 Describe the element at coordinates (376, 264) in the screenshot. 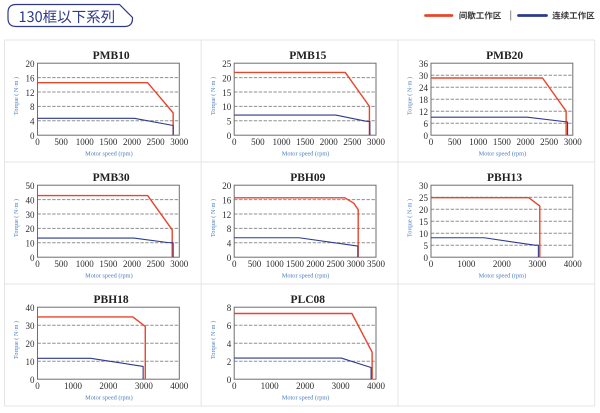

I see `svg-text: 3500` at that location.